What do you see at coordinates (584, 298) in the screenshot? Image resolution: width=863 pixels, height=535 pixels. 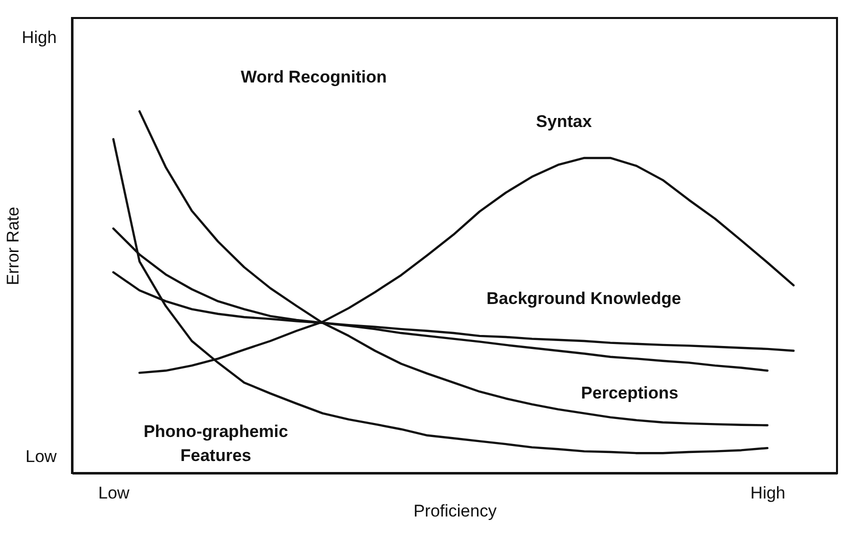 I see `annotation: Background Knowledge` at bounding box center [584, 298].